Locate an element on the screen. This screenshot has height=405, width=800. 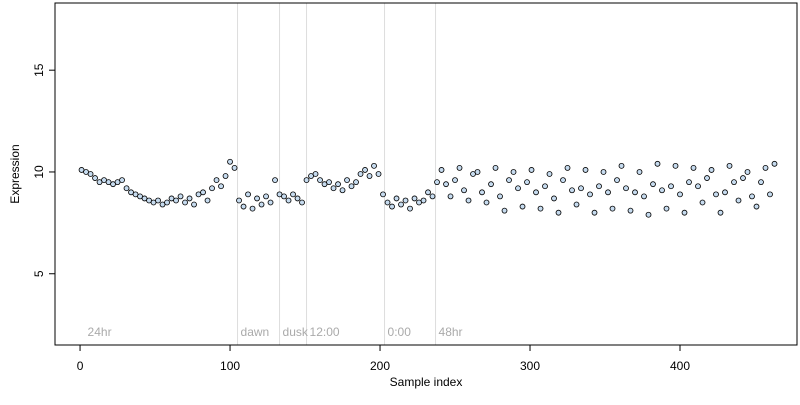
x-axis-label: Sample index is located at coordinates (426, 382).